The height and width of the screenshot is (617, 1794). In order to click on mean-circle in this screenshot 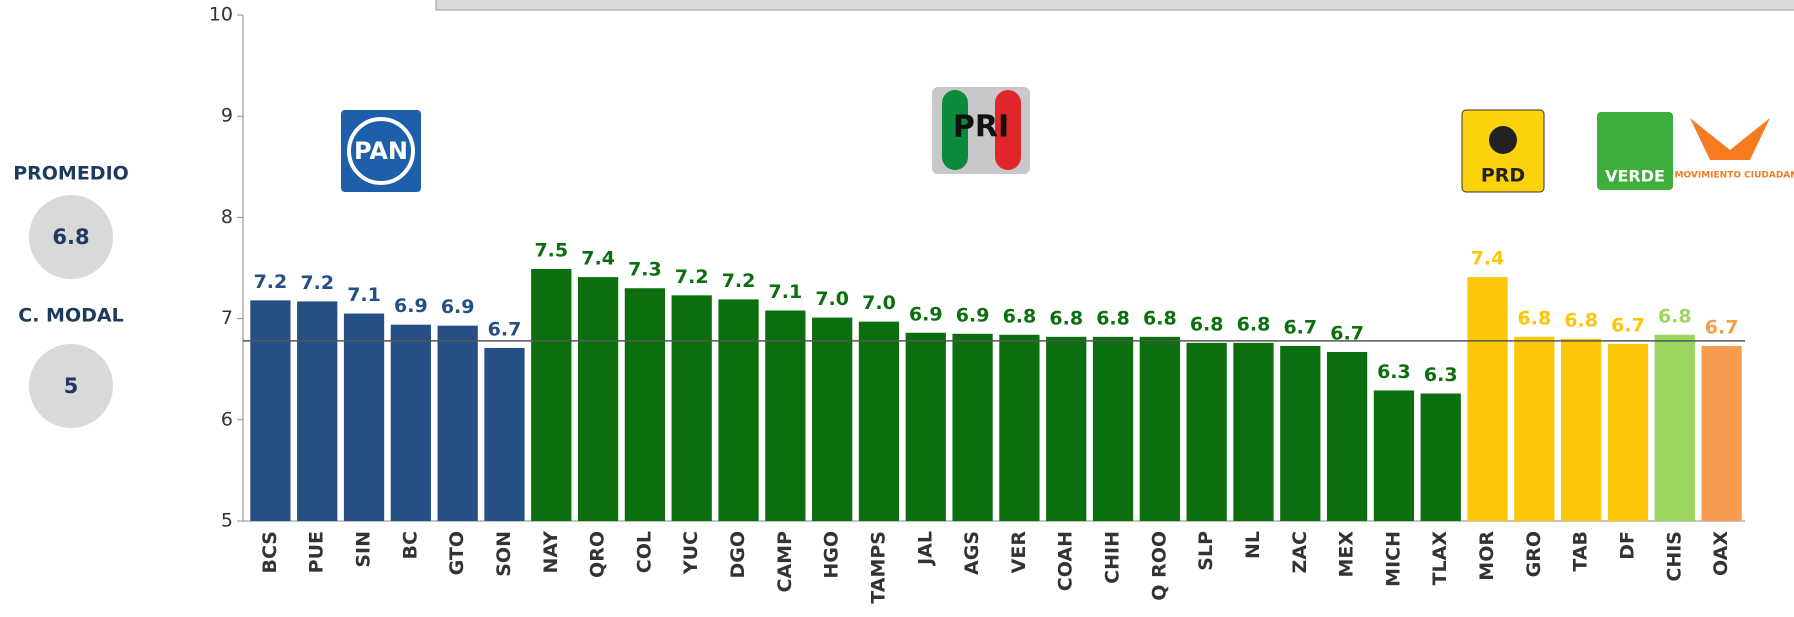, I will do `click(71, 237)`.